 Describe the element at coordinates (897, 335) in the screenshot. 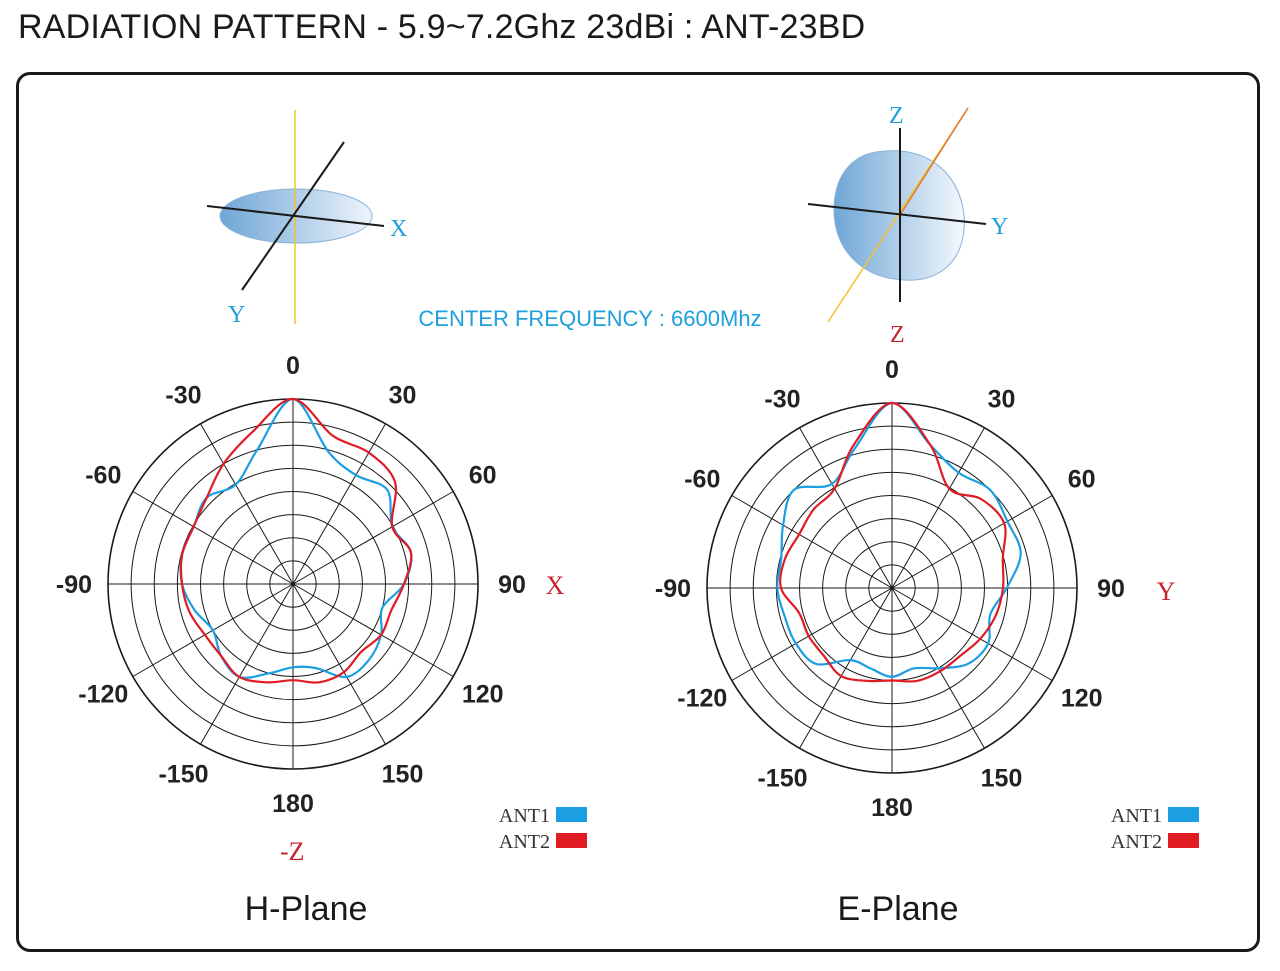

I see `e-plane-z-bottom-label: Z` at that location.